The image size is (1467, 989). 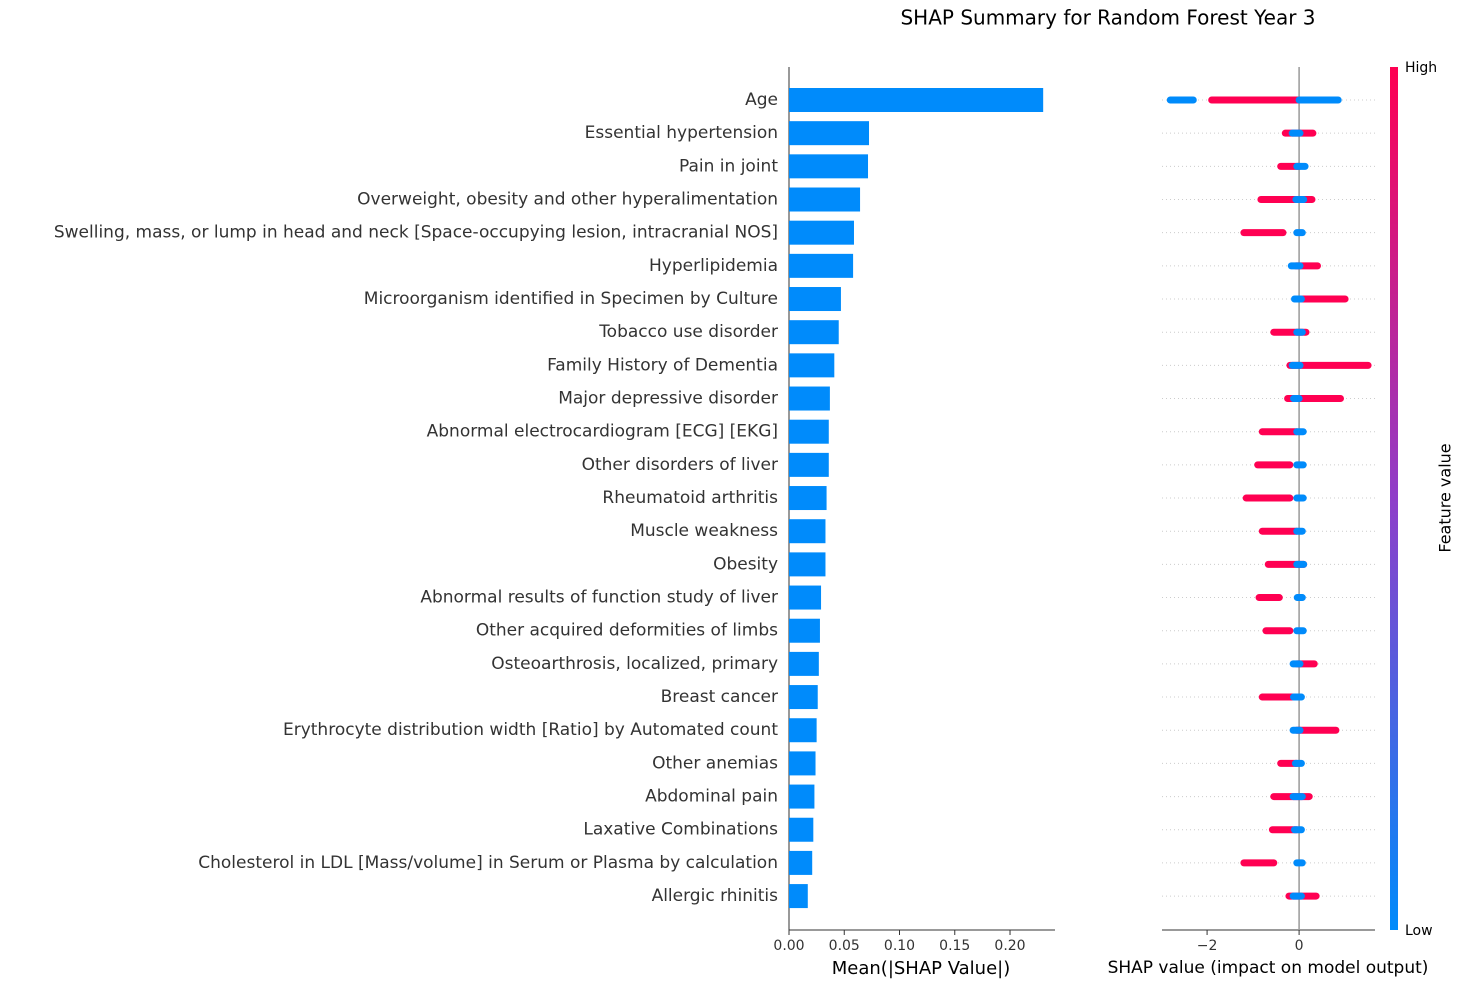 What do you see at coordinates (1207, 946) in the screenshot?
I see `x-tick-label: −2` at bounding box center [1207, 946].